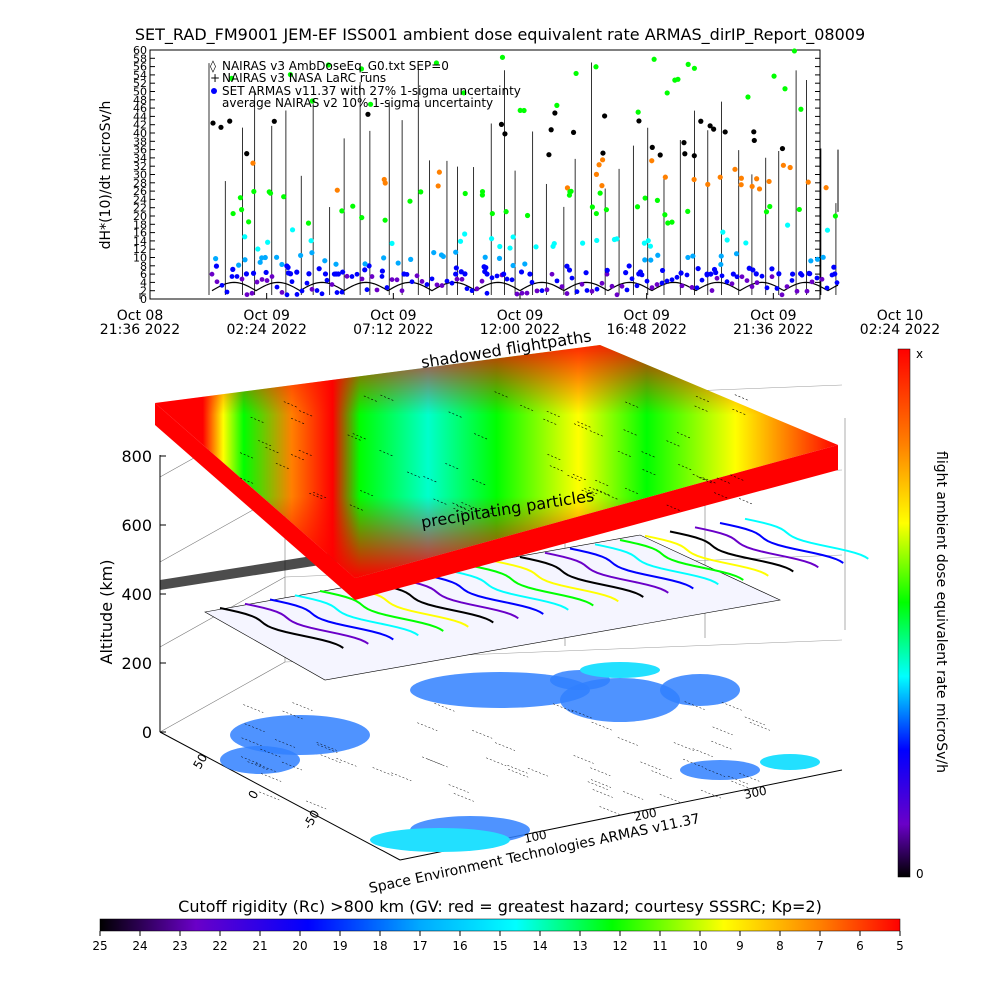 This screenshot has height=1000, width=1000. Describe the element at coordinates (311, 820) in the screenshot. I see `lat-tick-label: -50` at that location.